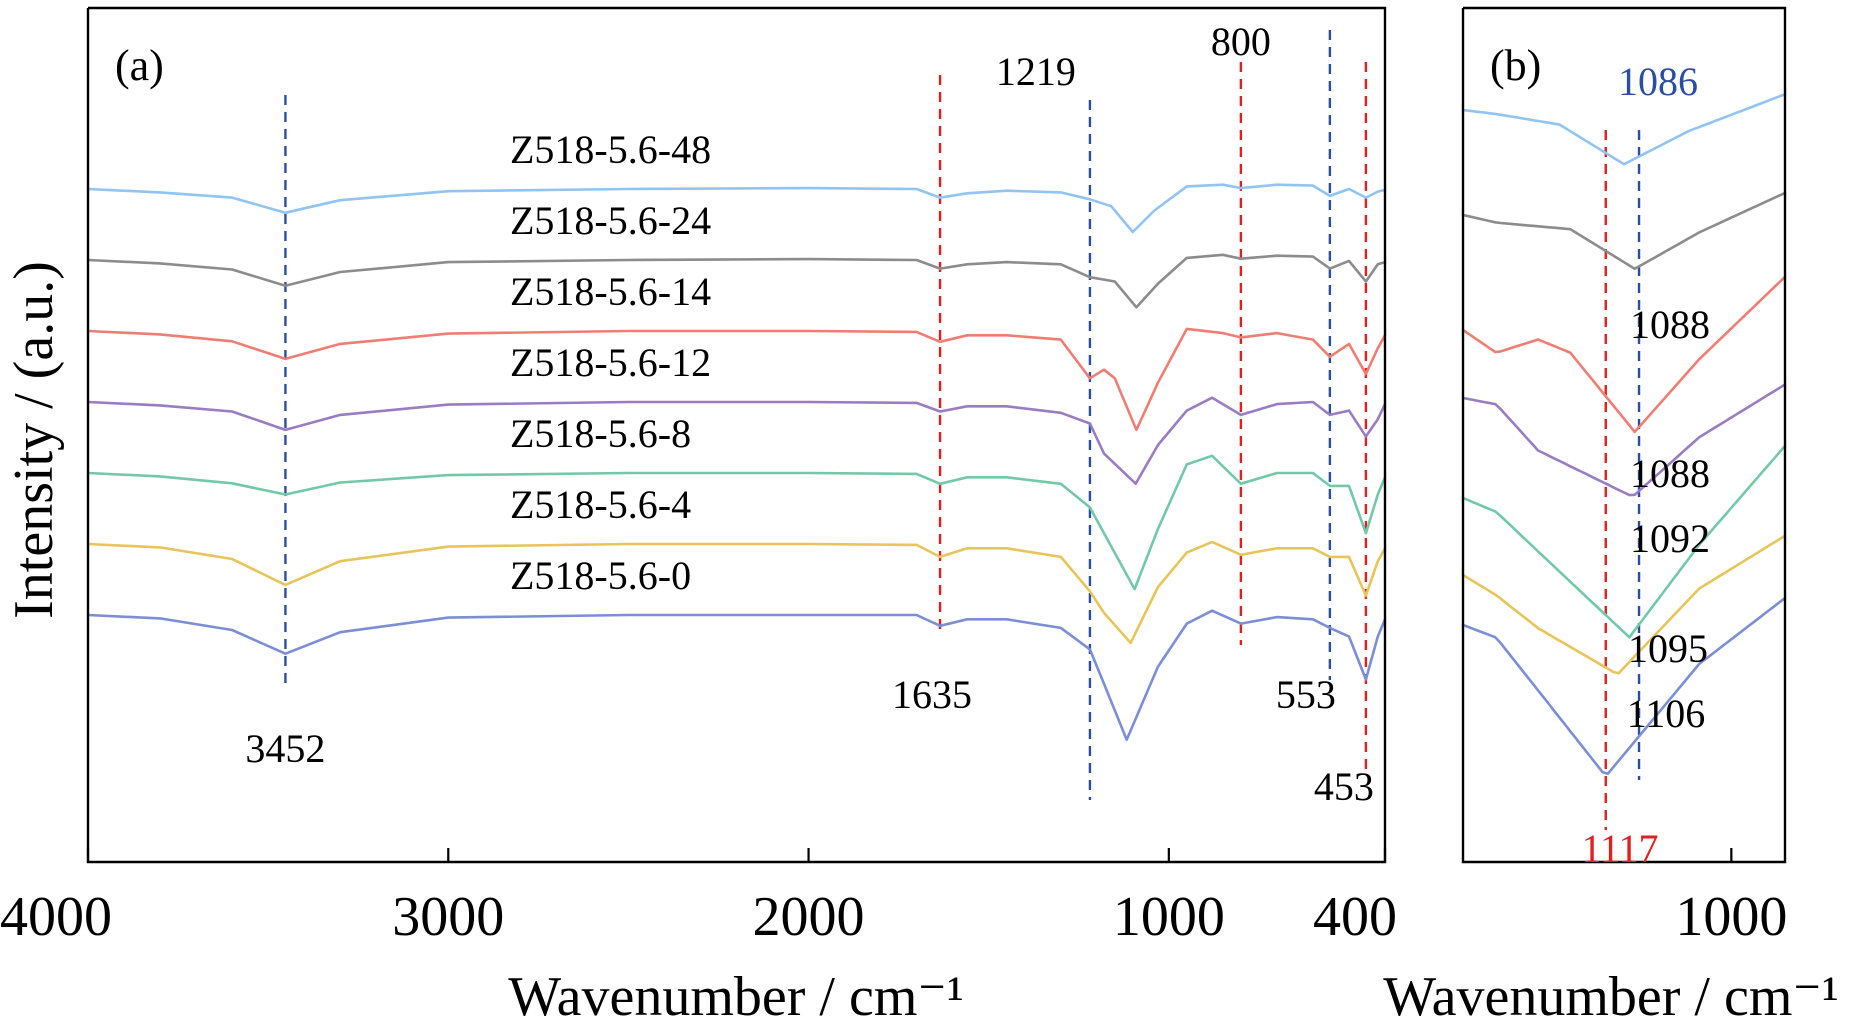  What do you see at coordinates (34, 440) in the screenshot?
I see `y-axis-label: Intensity / (a.u.)` at bounding box center [34, 440].